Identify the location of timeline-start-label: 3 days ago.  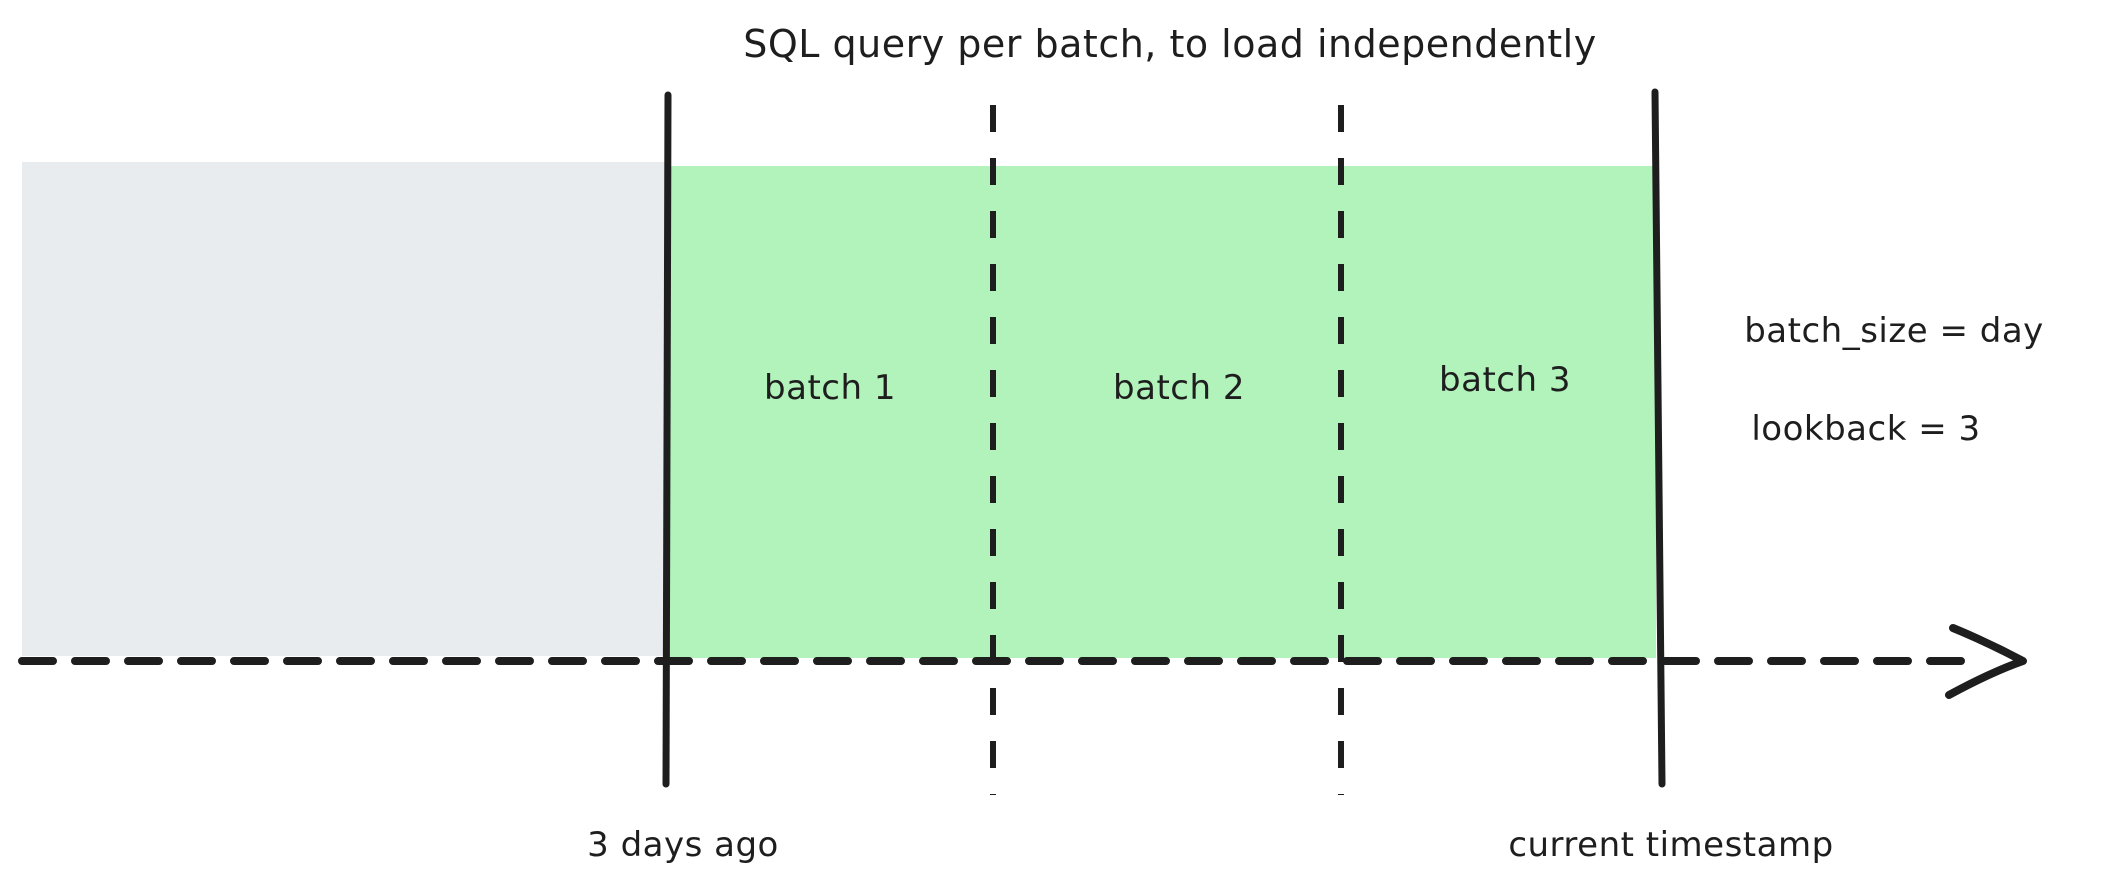
(683, 845).